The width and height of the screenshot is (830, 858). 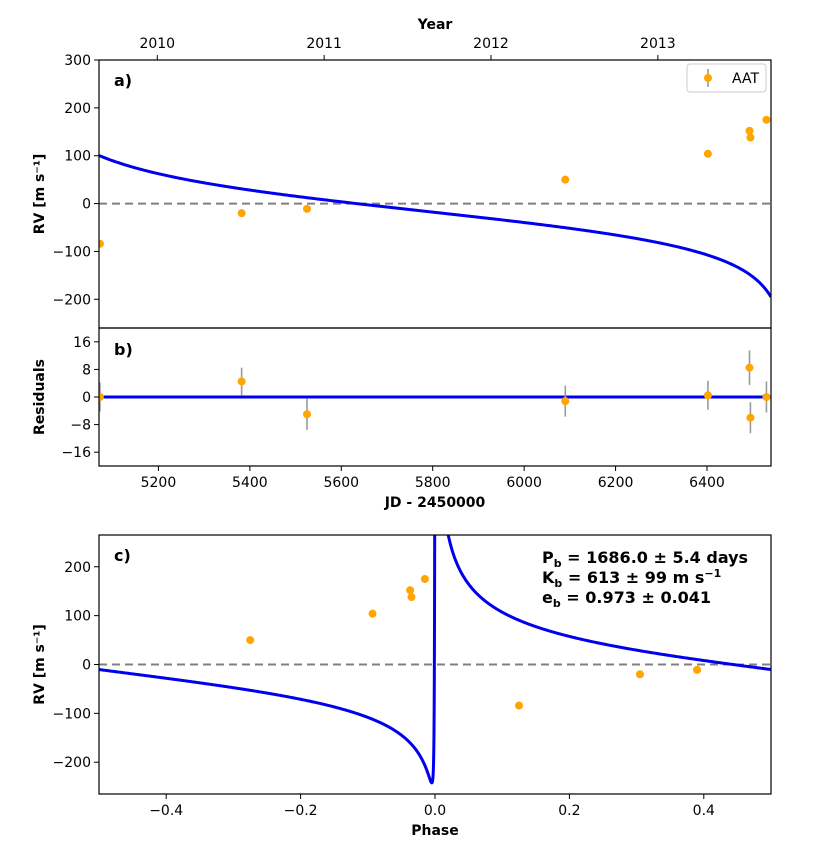 I want to click on panel-a-model-curve, so click(x=435, y=226).